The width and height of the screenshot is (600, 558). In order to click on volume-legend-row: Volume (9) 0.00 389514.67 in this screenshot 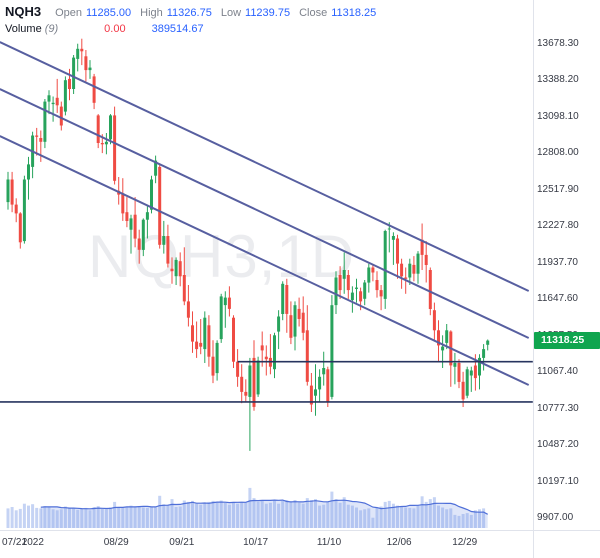, I will do `click(195, 29)`.